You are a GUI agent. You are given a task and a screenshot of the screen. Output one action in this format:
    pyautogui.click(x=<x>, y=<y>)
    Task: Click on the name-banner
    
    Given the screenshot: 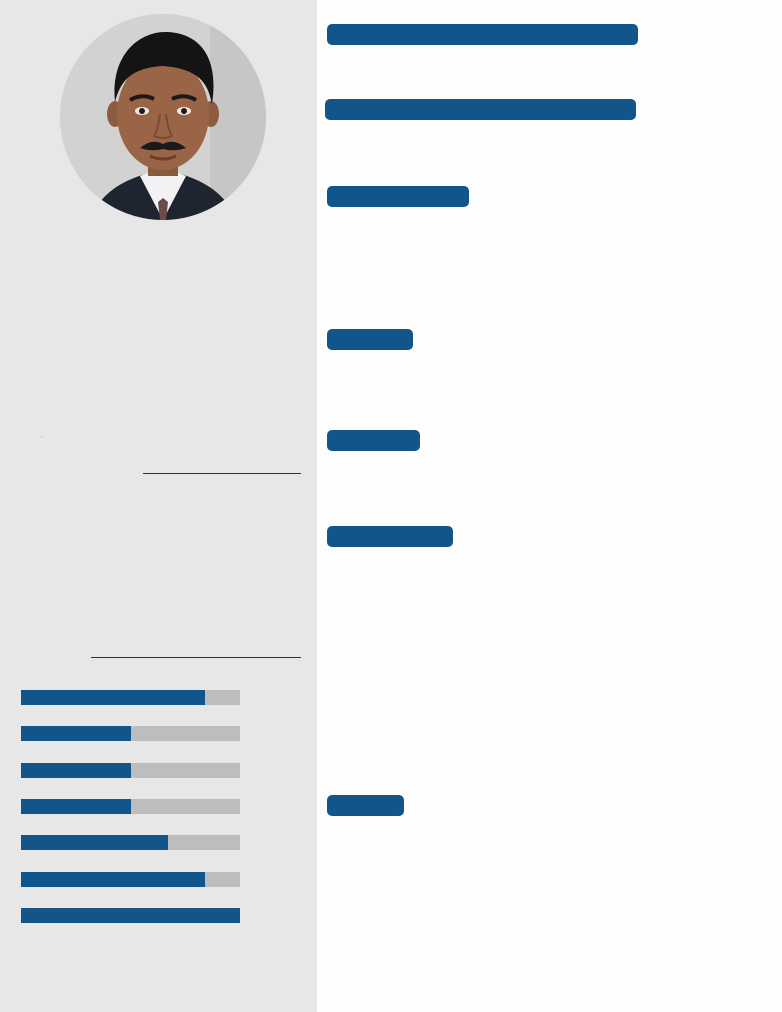 What is the action you would take?
    pyautogui.click(x=482, y=34)
    